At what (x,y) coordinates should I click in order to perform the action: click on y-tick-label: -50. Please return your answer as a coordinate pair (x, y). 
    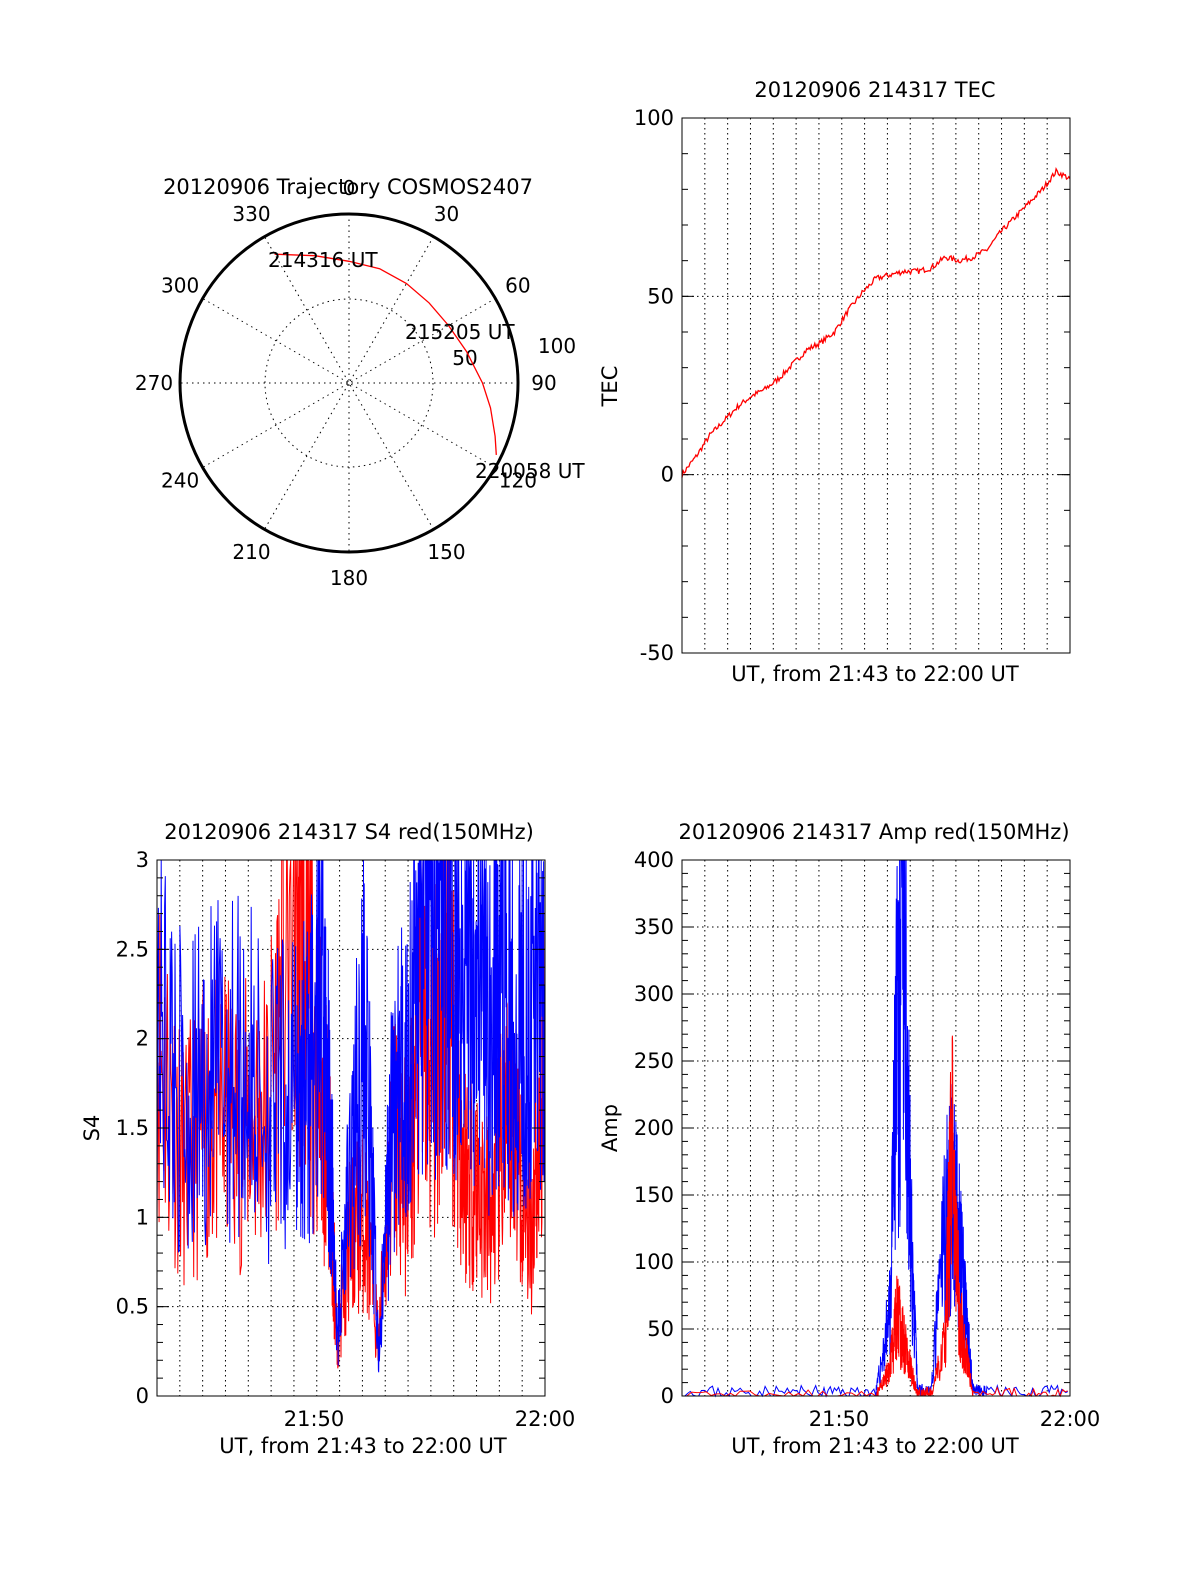
    Looking at the image, I should click on (657, 653).